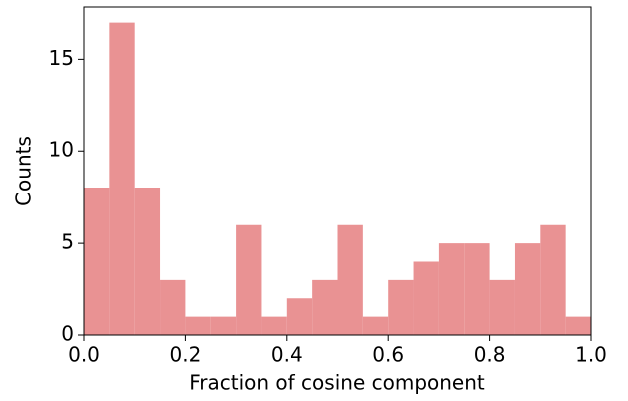 This screenshot has height=401, width=628. I want to click on y-tick-label: 5, so click(67, 242).